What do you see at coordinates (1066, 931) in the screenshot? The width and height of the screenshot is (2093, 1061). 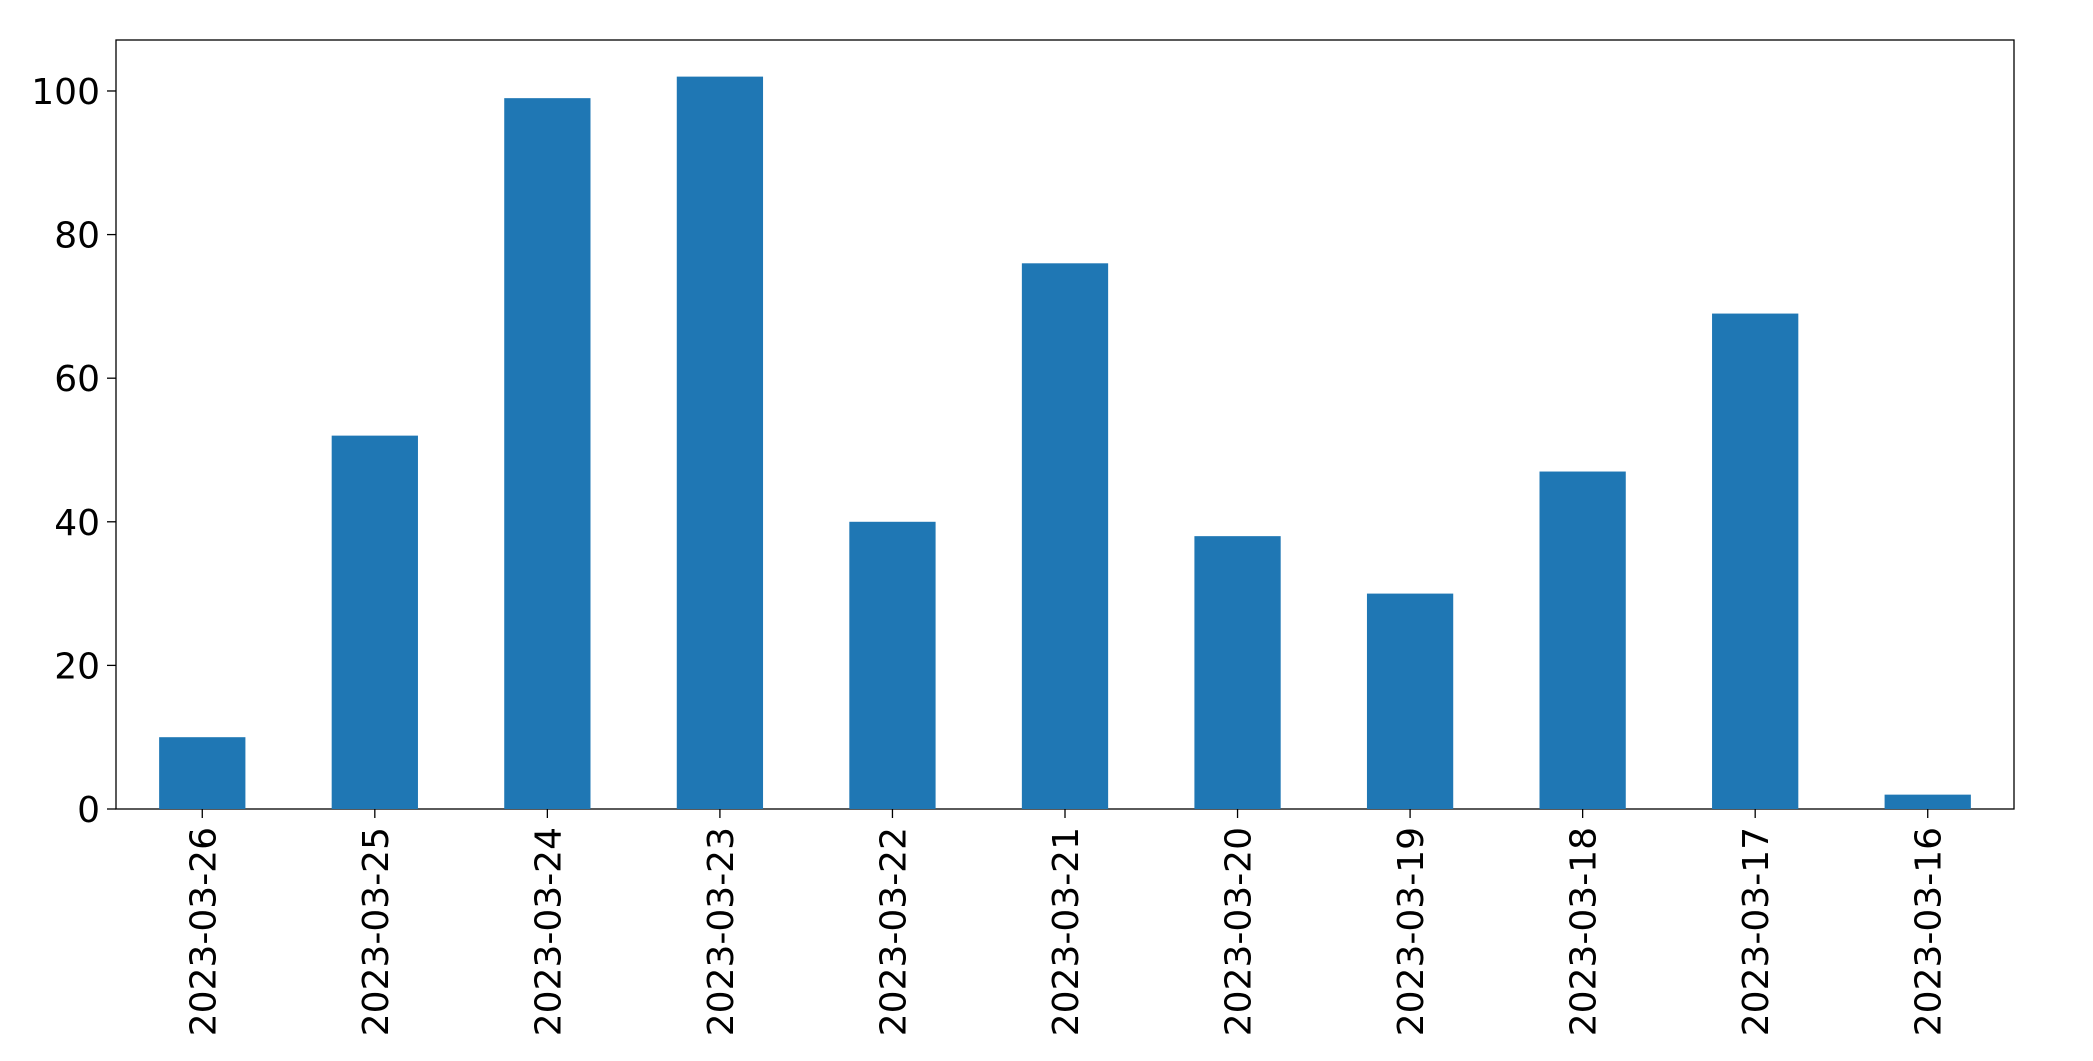 I see `x-tick-label: 2023-03-21` at bounding box center [1066, 931].